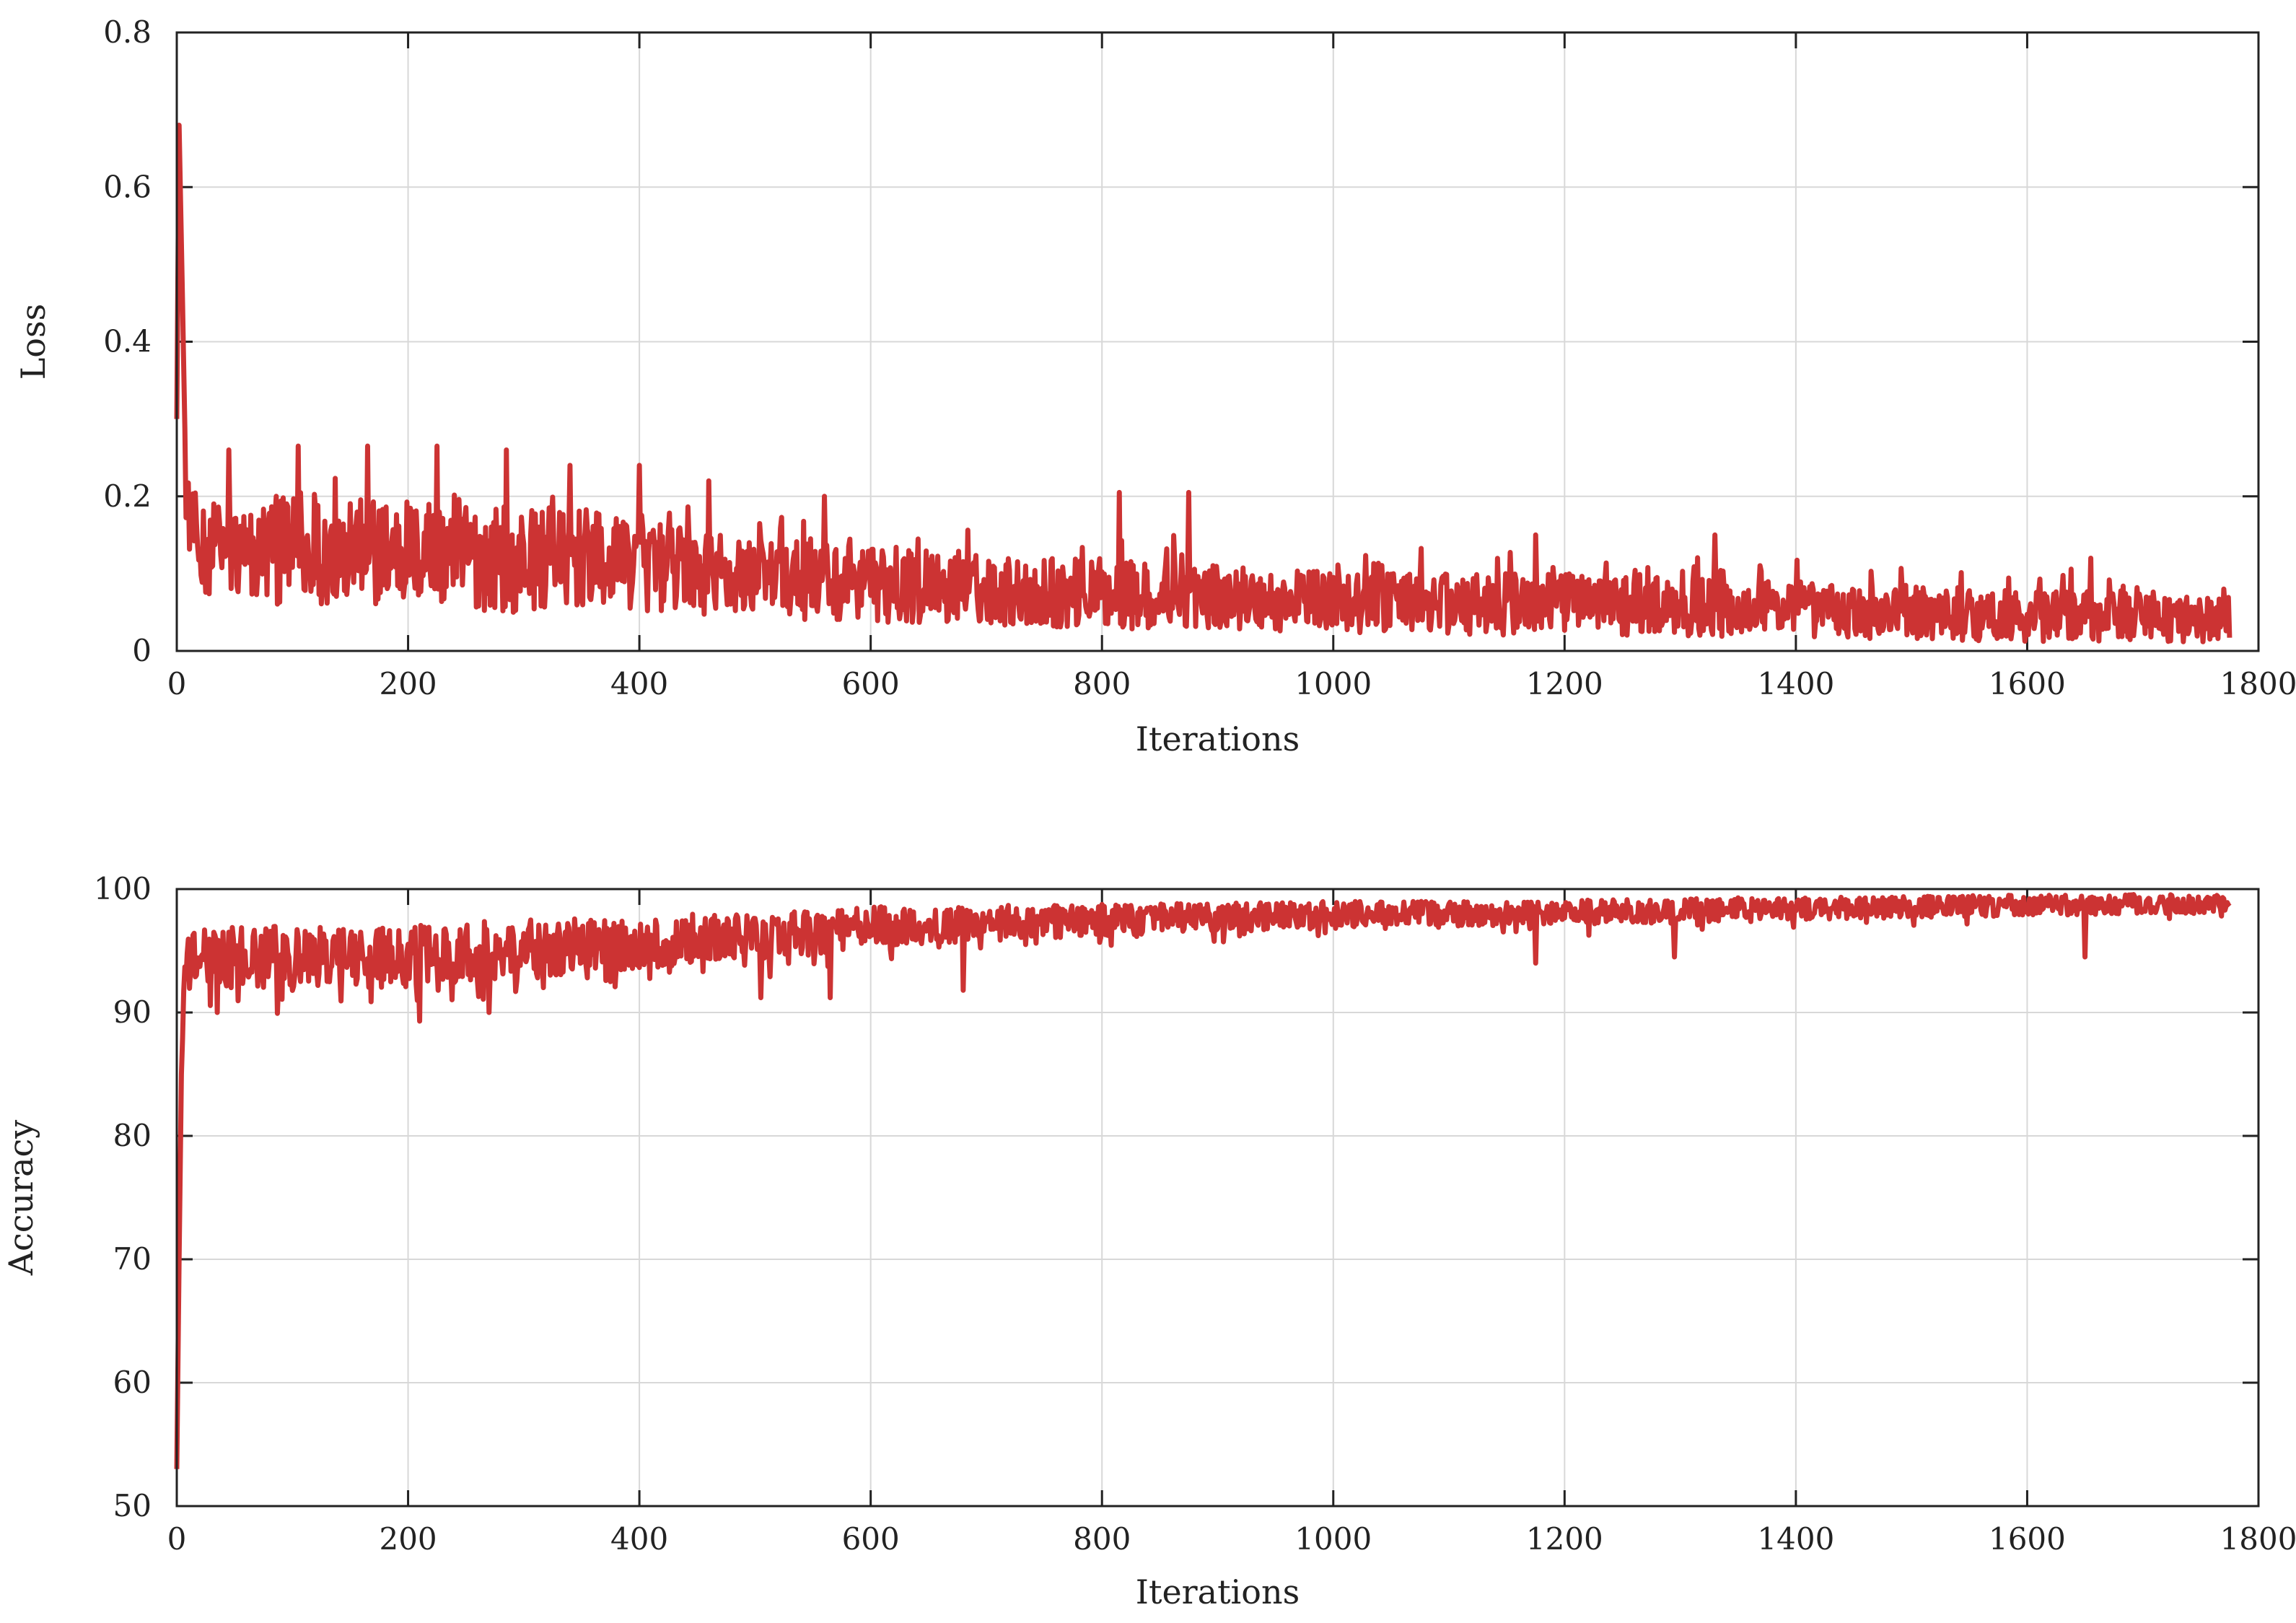 The image size is (2296, 1623). What do you see at coordinates (123, 888) in the screenshot?
I see `y-tick-label: 100` at bounding box center [123, 888].